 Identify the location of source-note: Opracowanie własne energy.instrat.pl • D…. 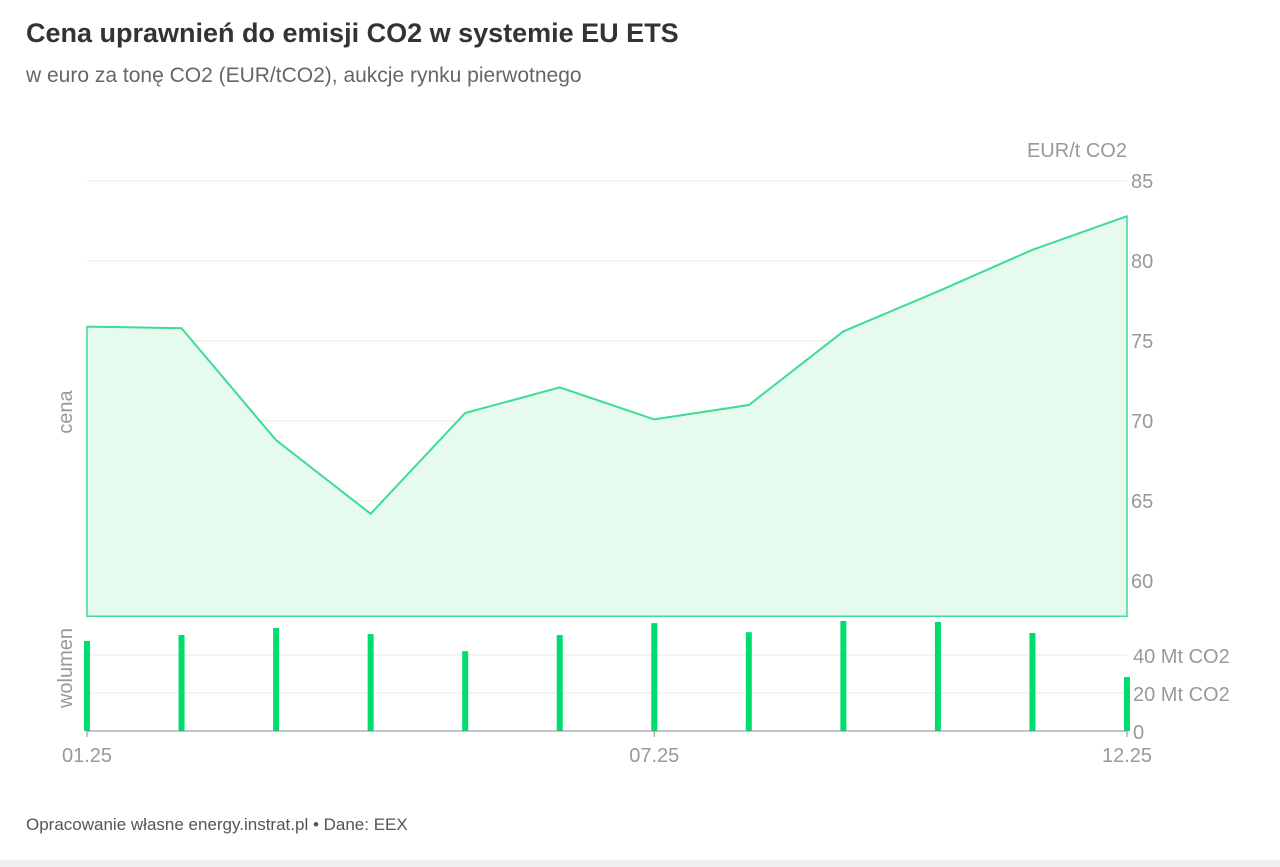
(217, 824).